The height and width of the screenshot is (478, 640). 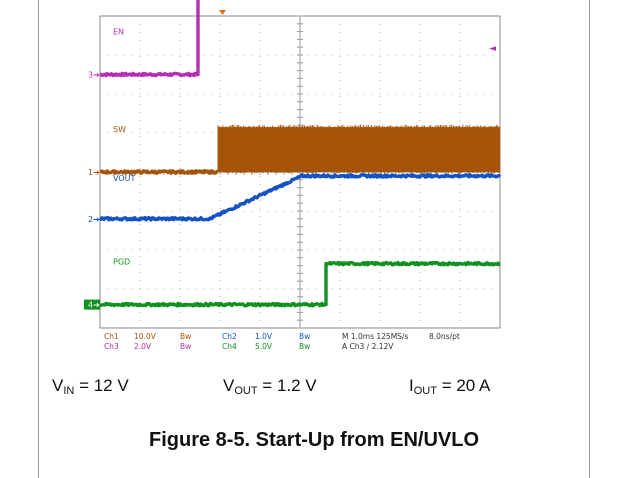 I want to click on figure-caption: Figure 8-5. Start-Up from EN/UVLO, so click(x=314, y=440).